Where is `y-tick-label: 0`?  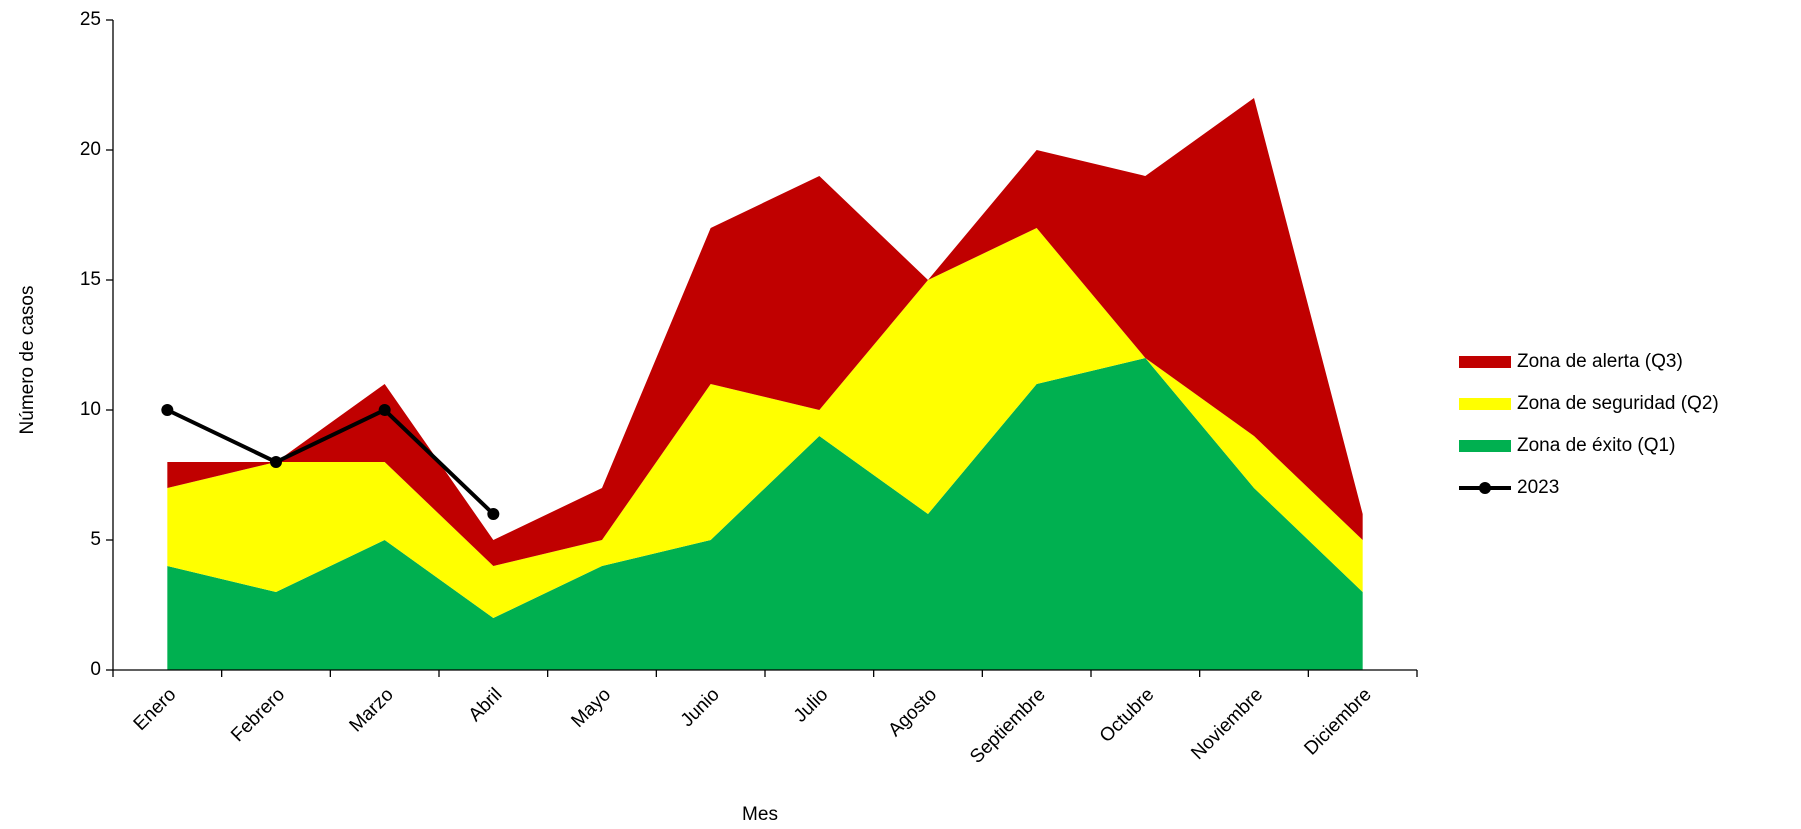 y-tick-label: 0 is located at coordinates (95, 669).